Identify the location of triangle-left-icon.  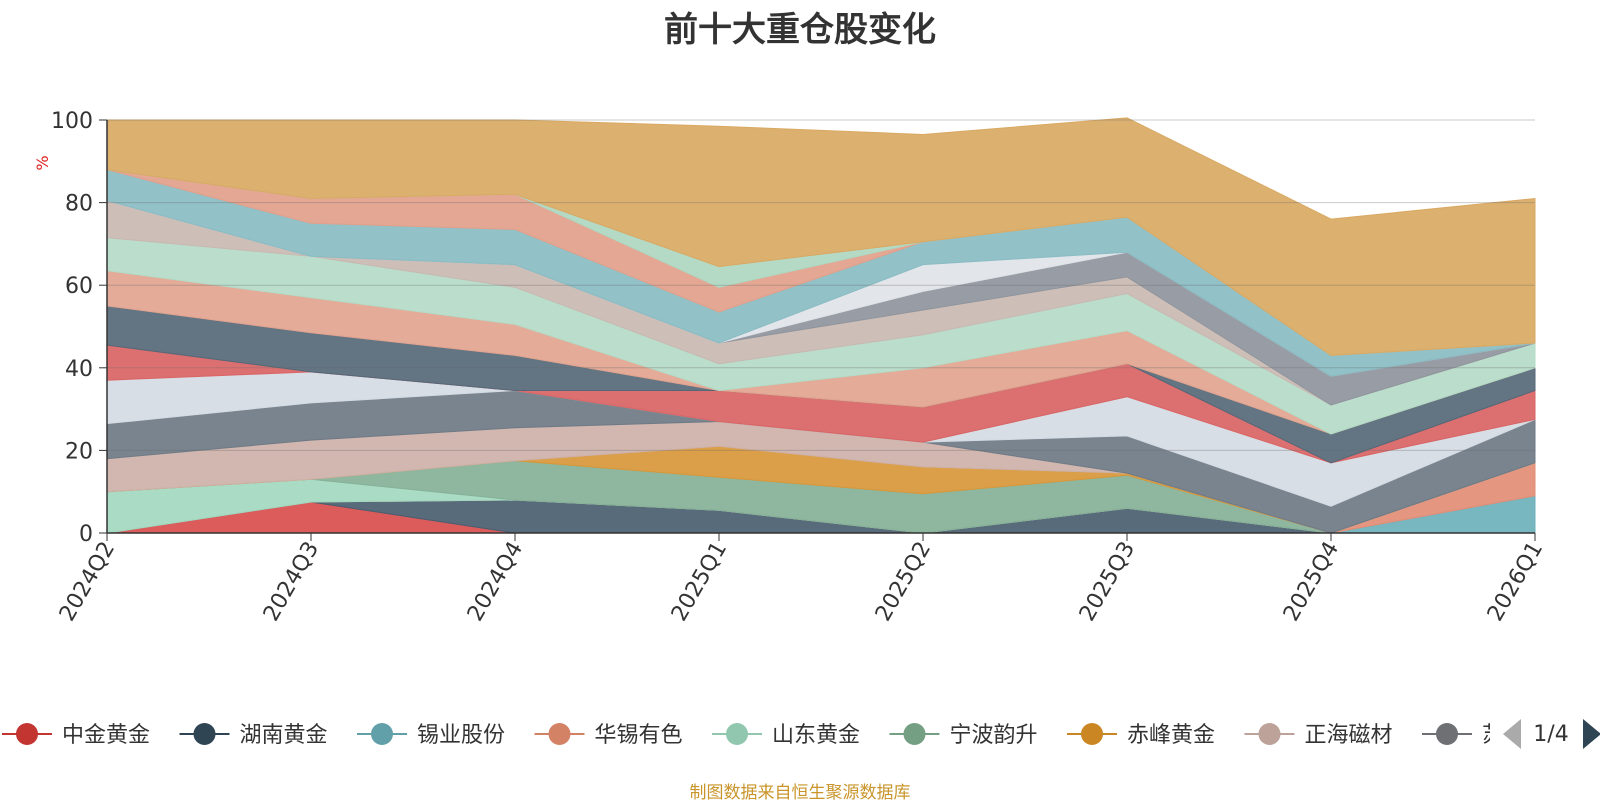
(1512, 734).